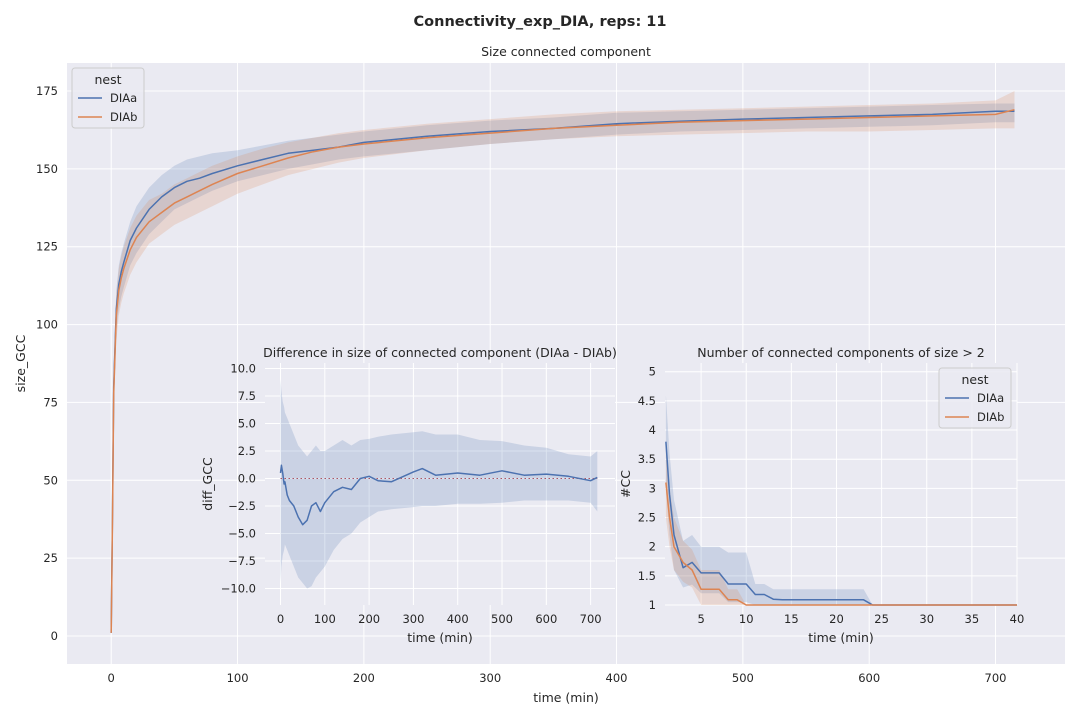 The height and width of the screenshot is (720, 1080). Describe the element at coordinates (364, 678) in the screenshot. I see `main-x-tick-label: 200` at that location.